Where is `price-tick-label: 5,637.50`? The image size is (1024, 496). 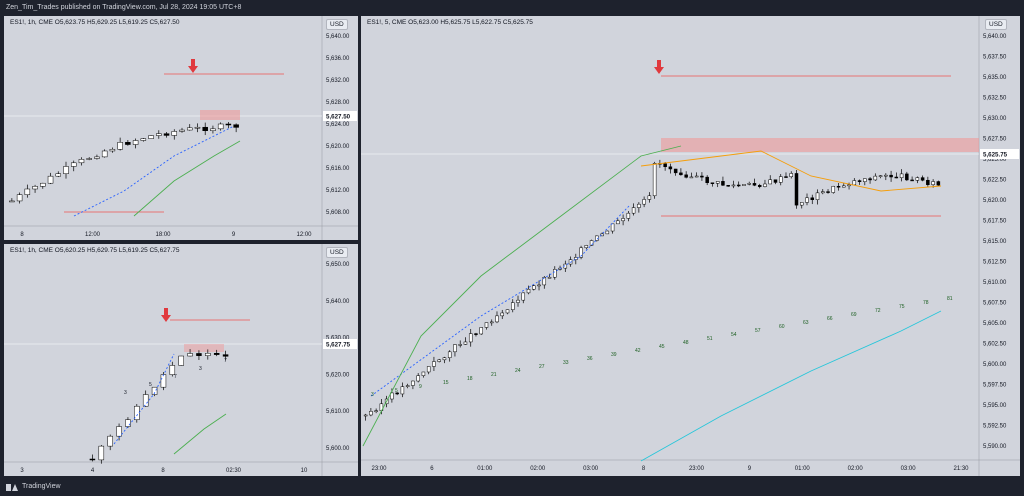
price-tick-label: 5,637.50 is located at coordinates (995, 58).